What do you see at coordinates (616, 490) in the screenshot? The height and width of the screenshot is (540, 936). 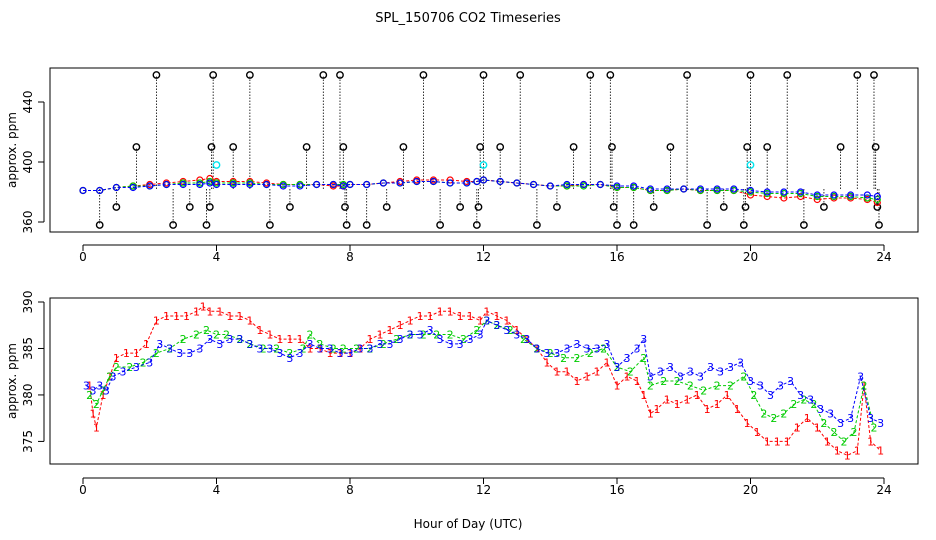 I see `bottom-x-tick-label: 16` at bounding box center [616, 490].